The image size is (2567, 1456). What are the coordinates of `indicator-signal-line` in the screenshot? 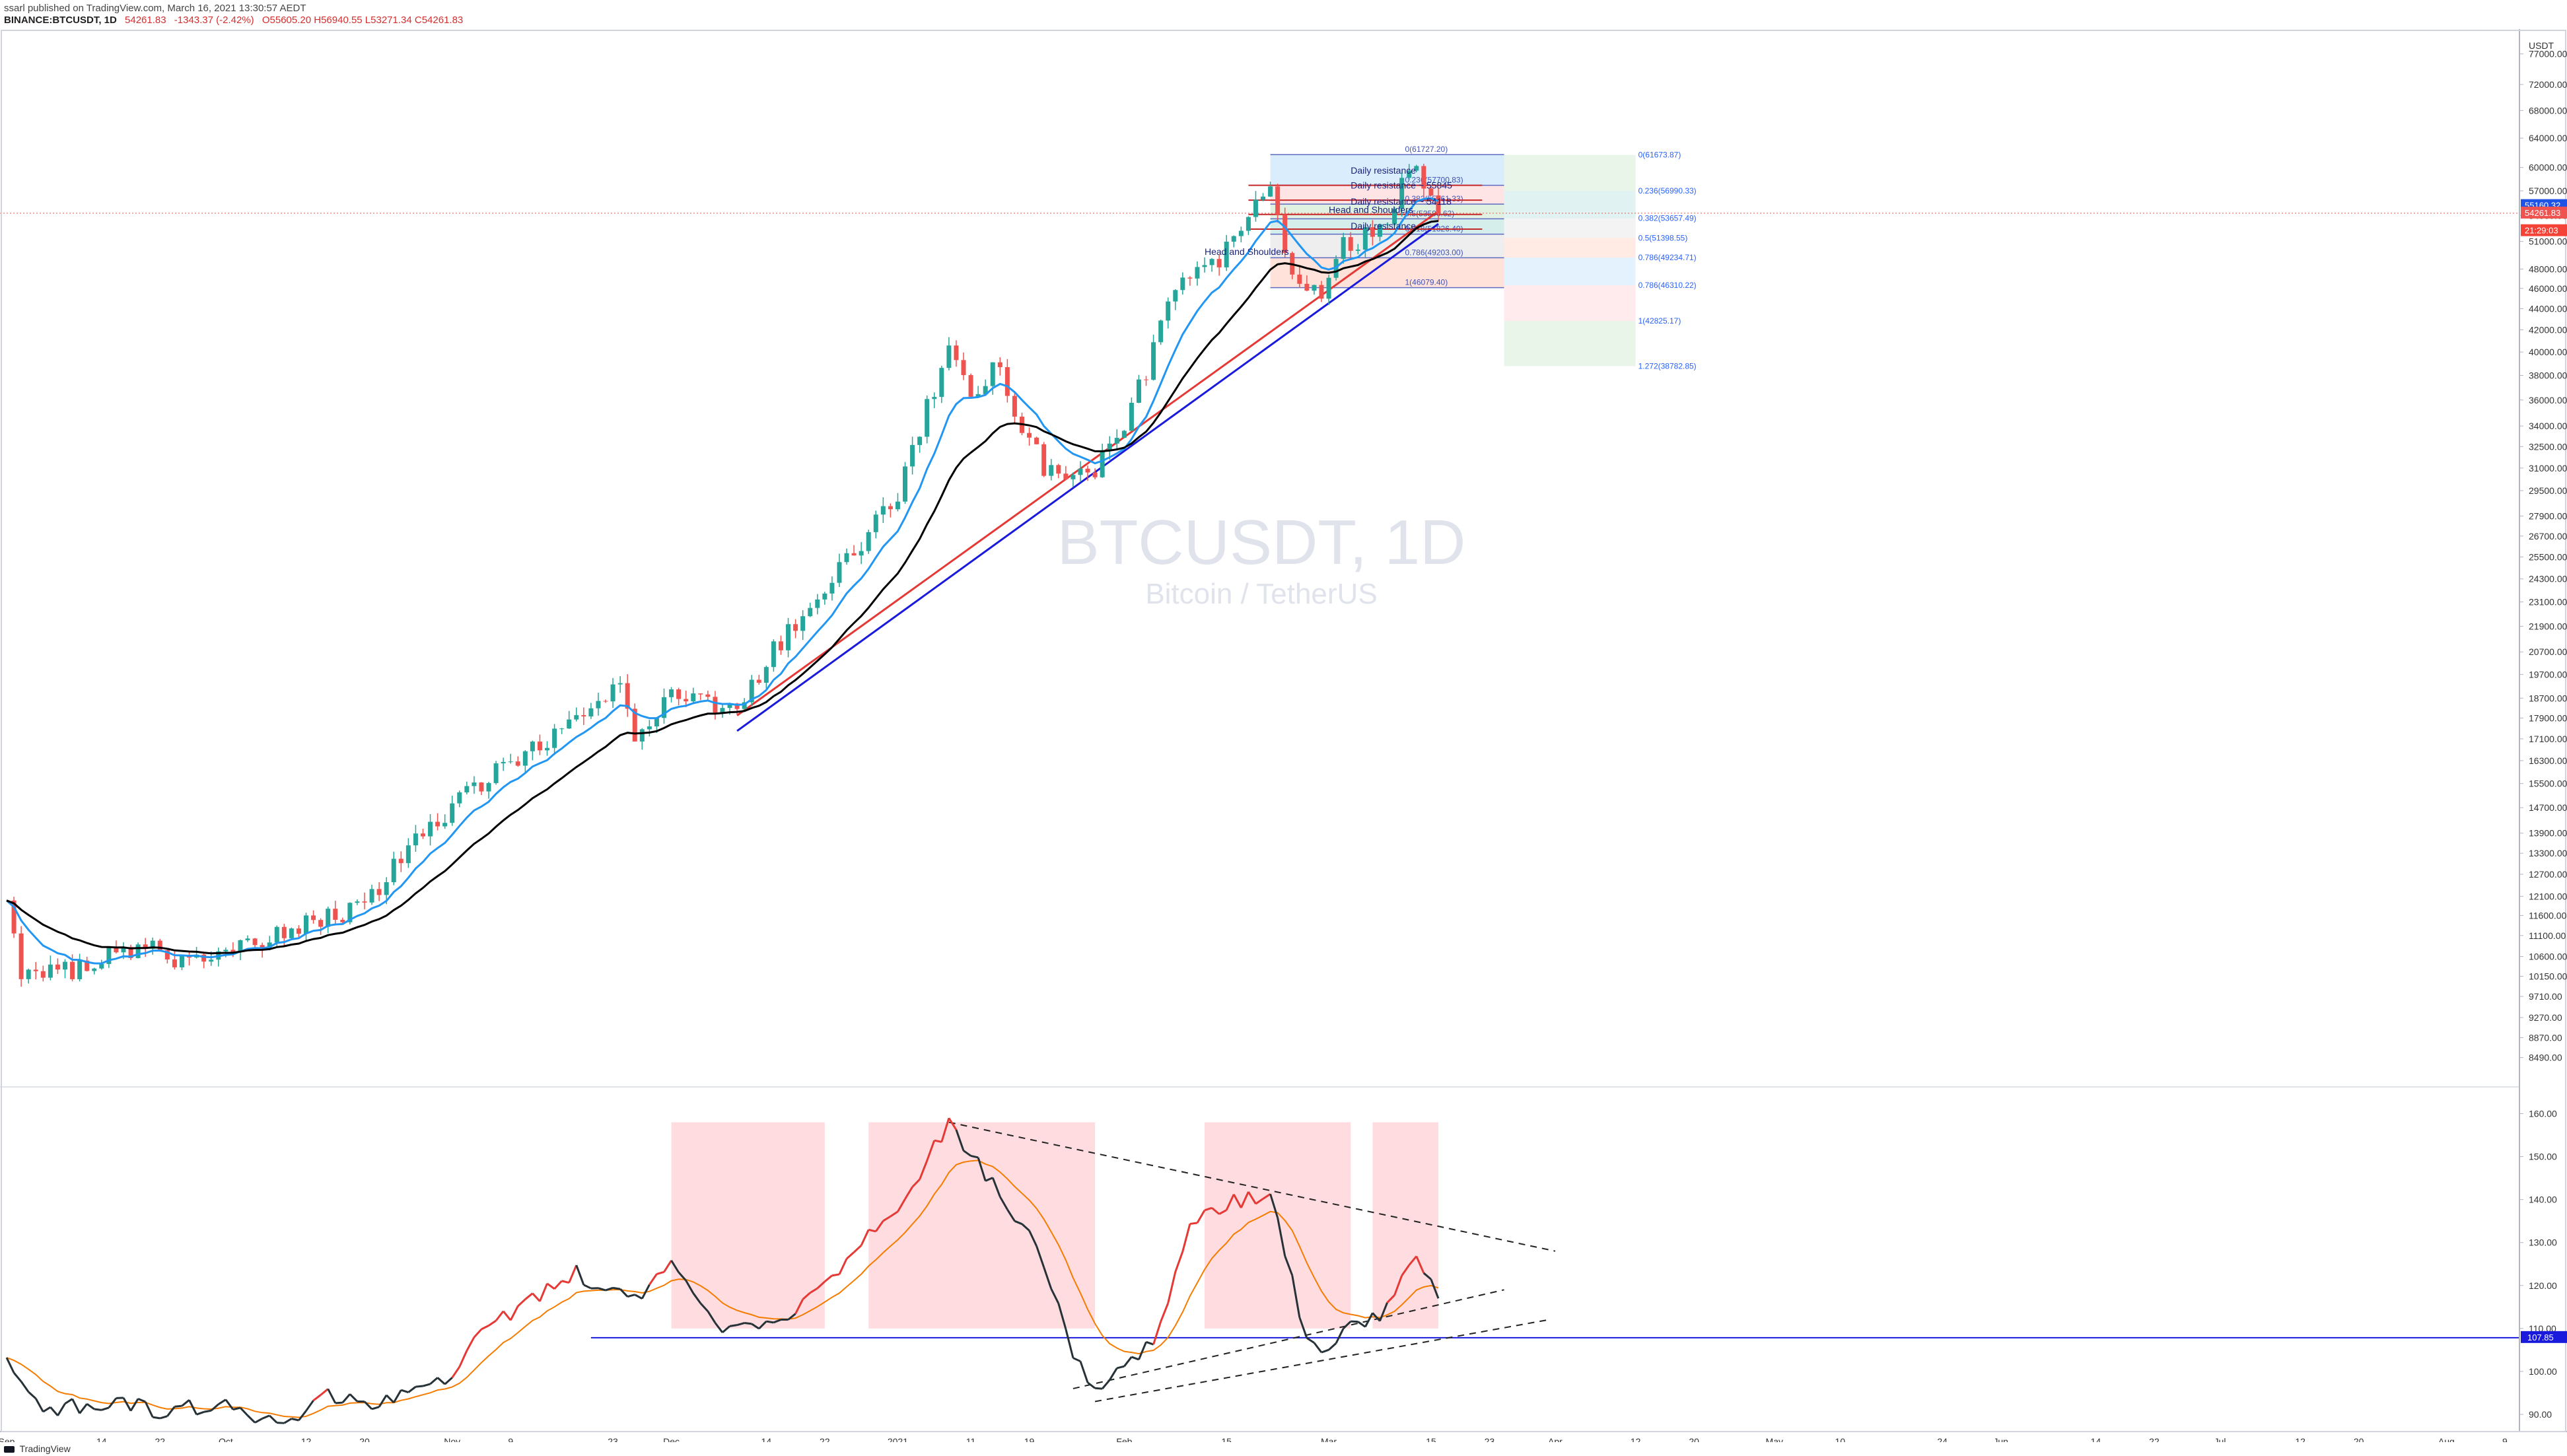 It's located at (723, 1289).